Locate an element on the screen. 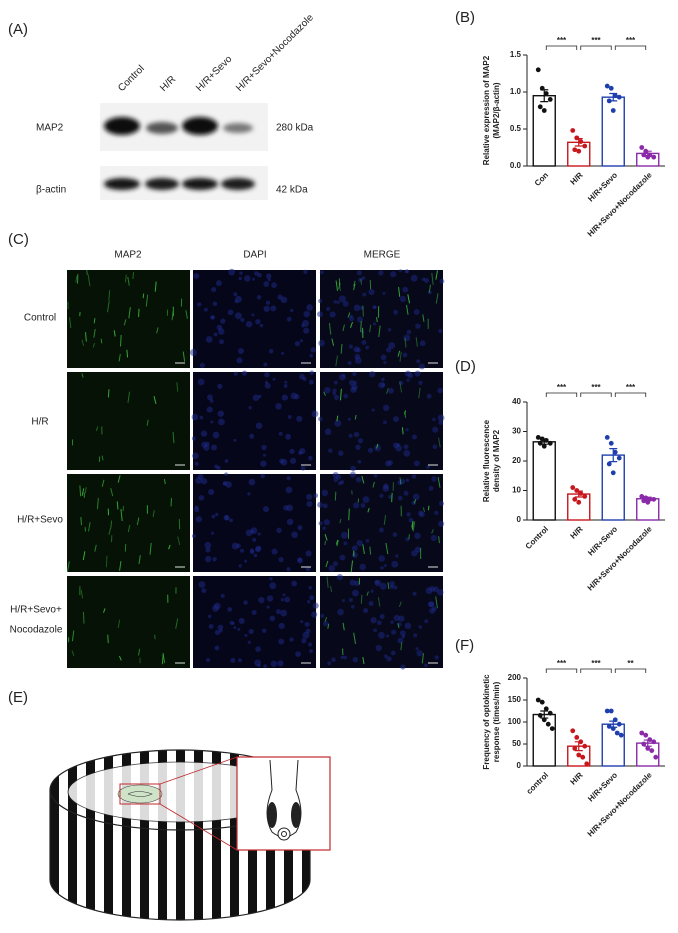  x-tick-label: Con is located at coordinates (541, 178).